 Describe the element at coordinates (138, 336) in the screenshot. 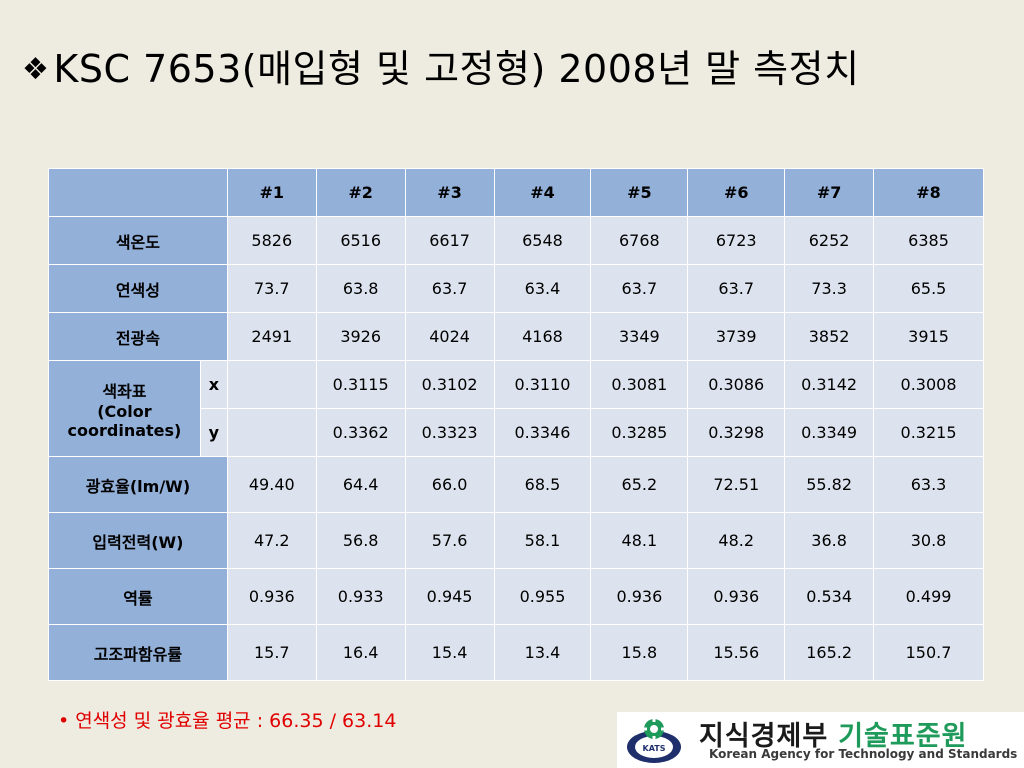

I see `row-label: 전광속` at that location.